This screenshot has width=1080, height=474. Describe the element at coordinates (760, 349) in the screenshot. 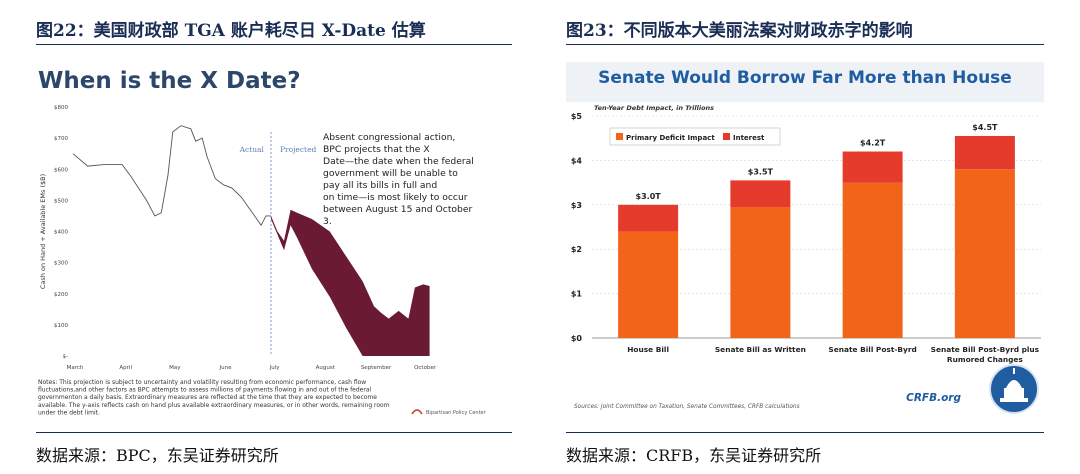

I see `x-tick-label: Senate Bill as Written` at that location.